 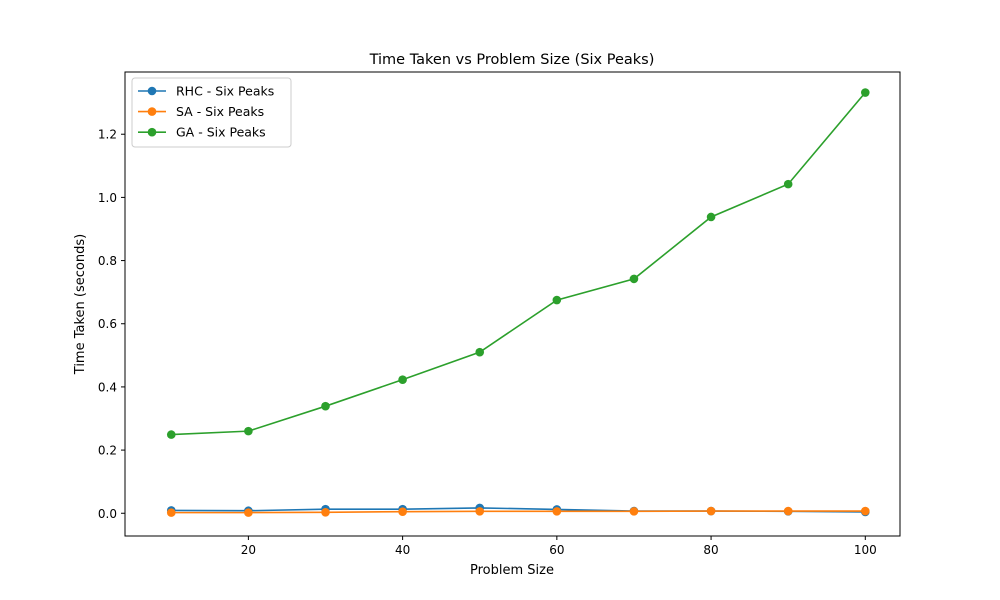 What do you see at coordinates (402, 550) in the screenshot?
I see `x-tick-label: 40` at bounding box center [402, 550].